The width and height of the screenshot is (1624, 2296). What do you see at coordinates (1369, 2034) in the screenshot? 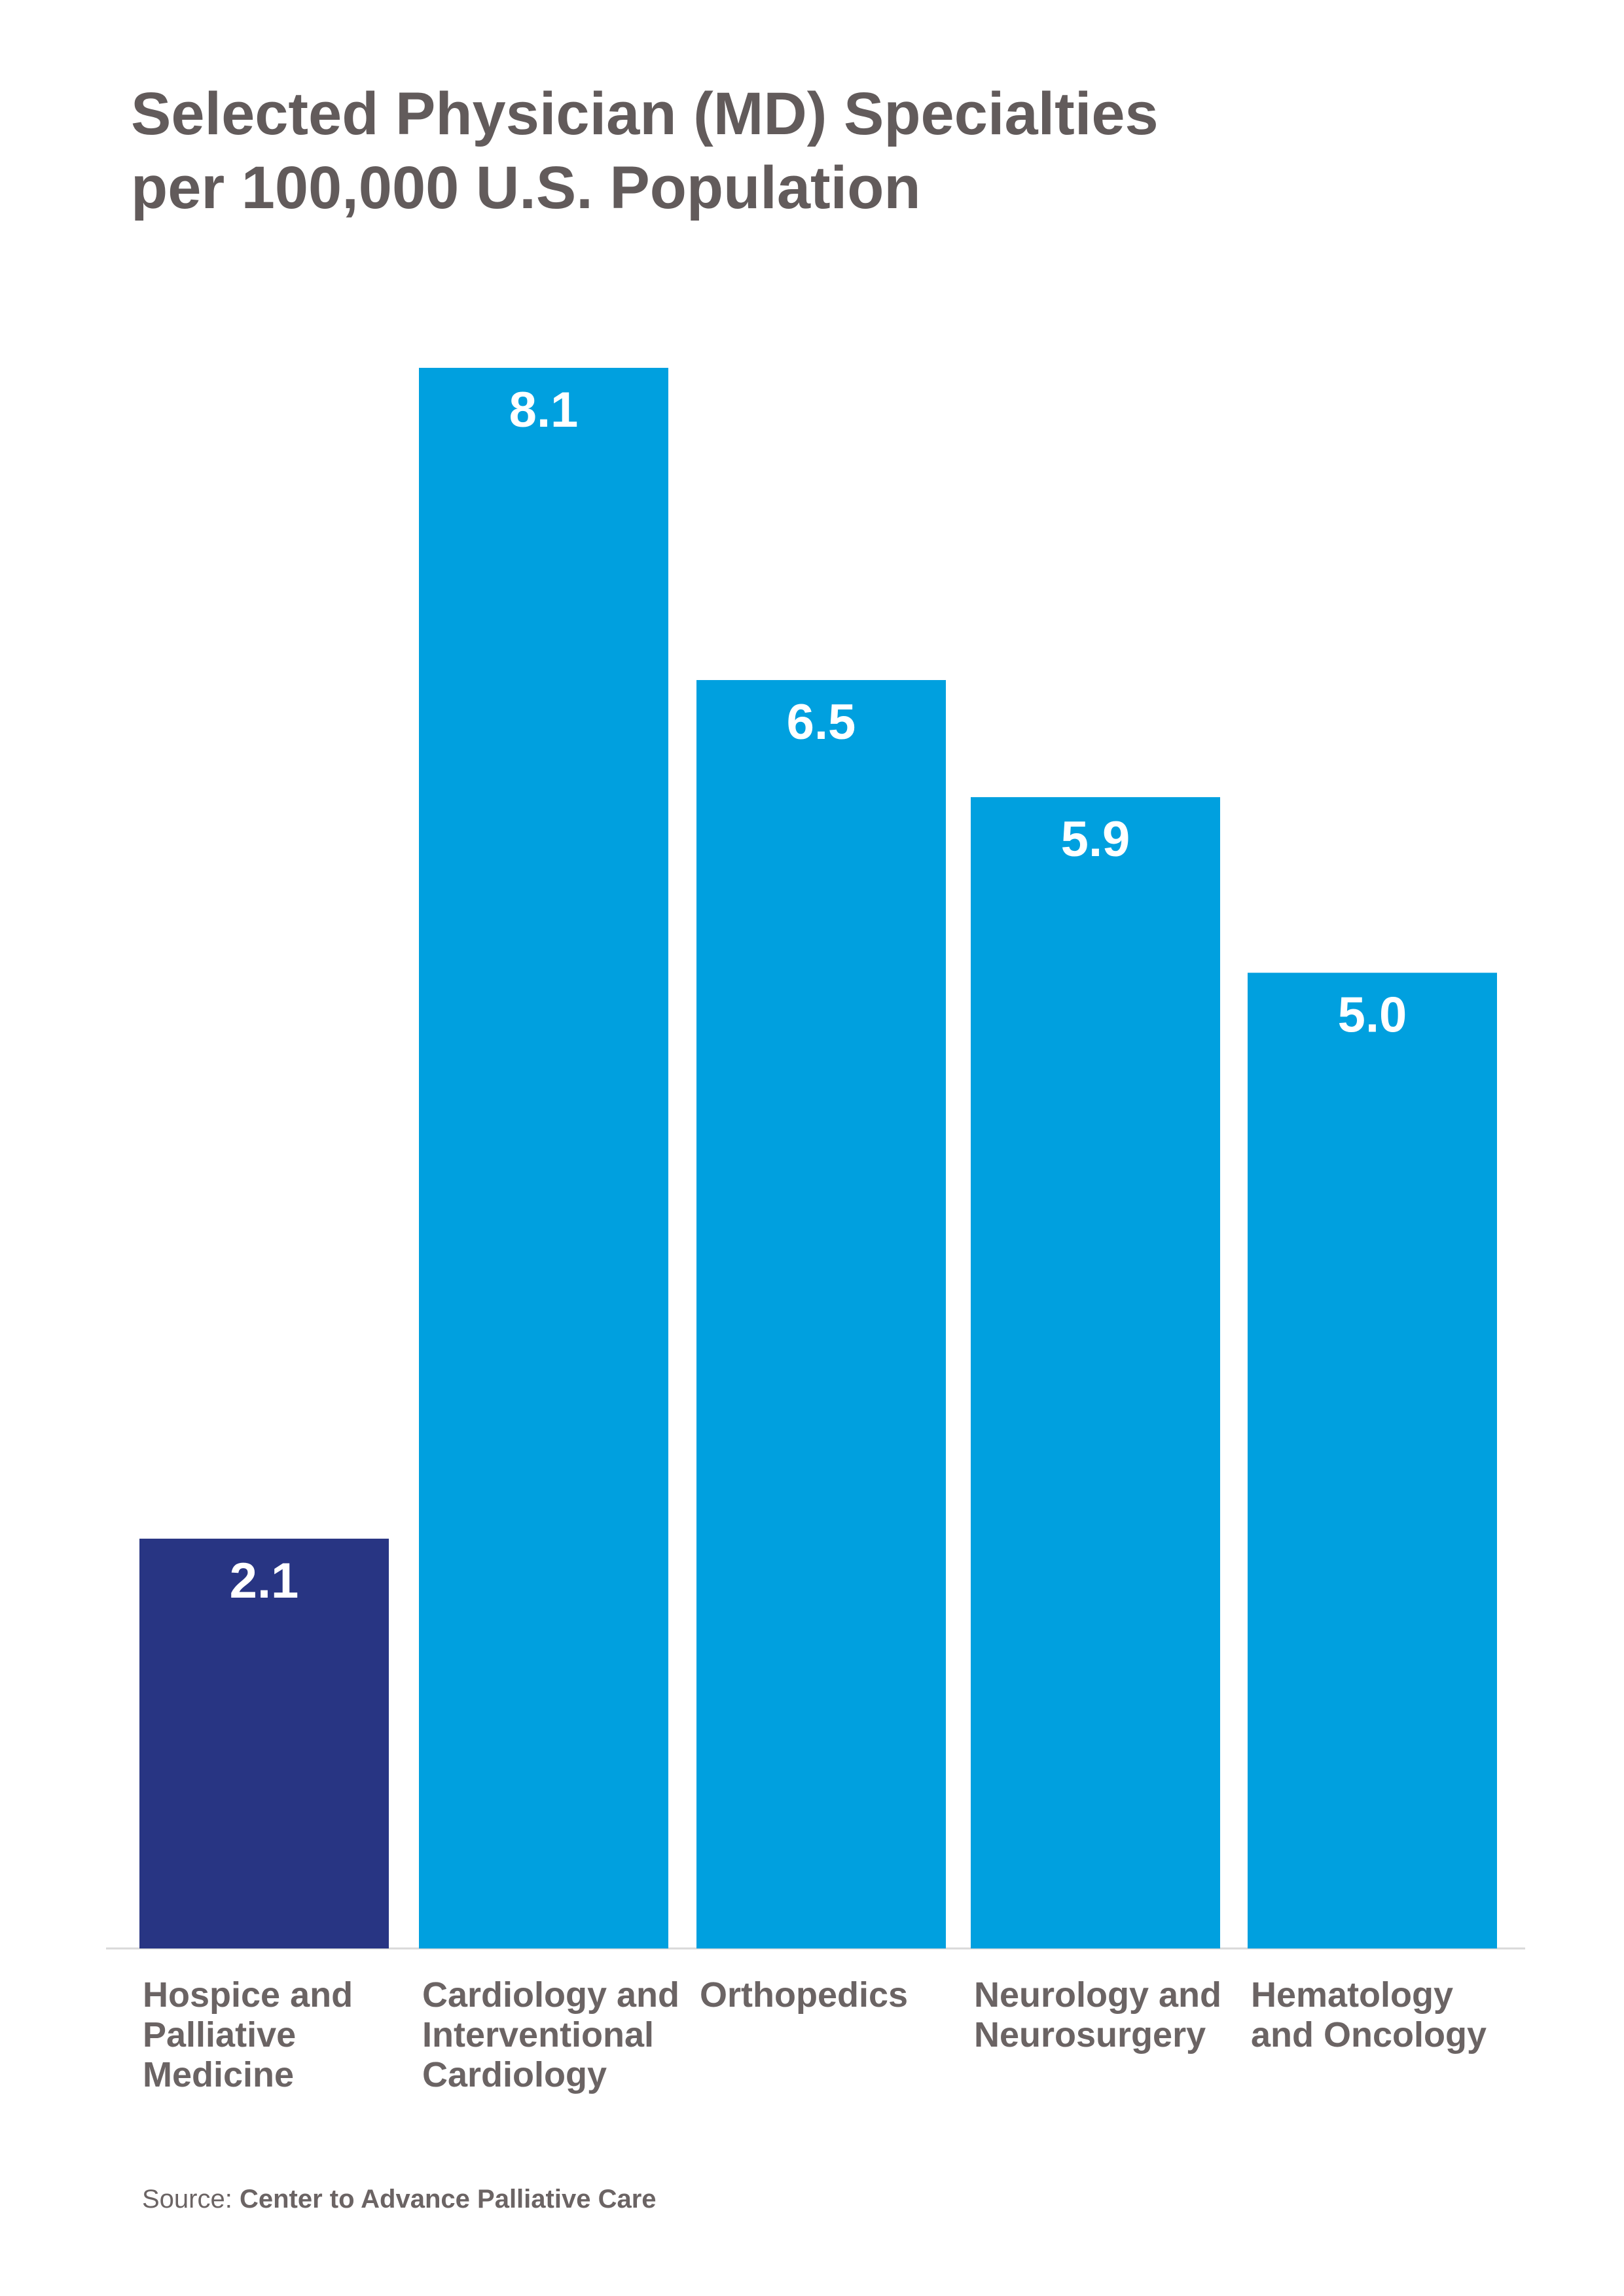
I see `category-label-5-line-2: and Oncology` at bounding box center [1369, 2034].